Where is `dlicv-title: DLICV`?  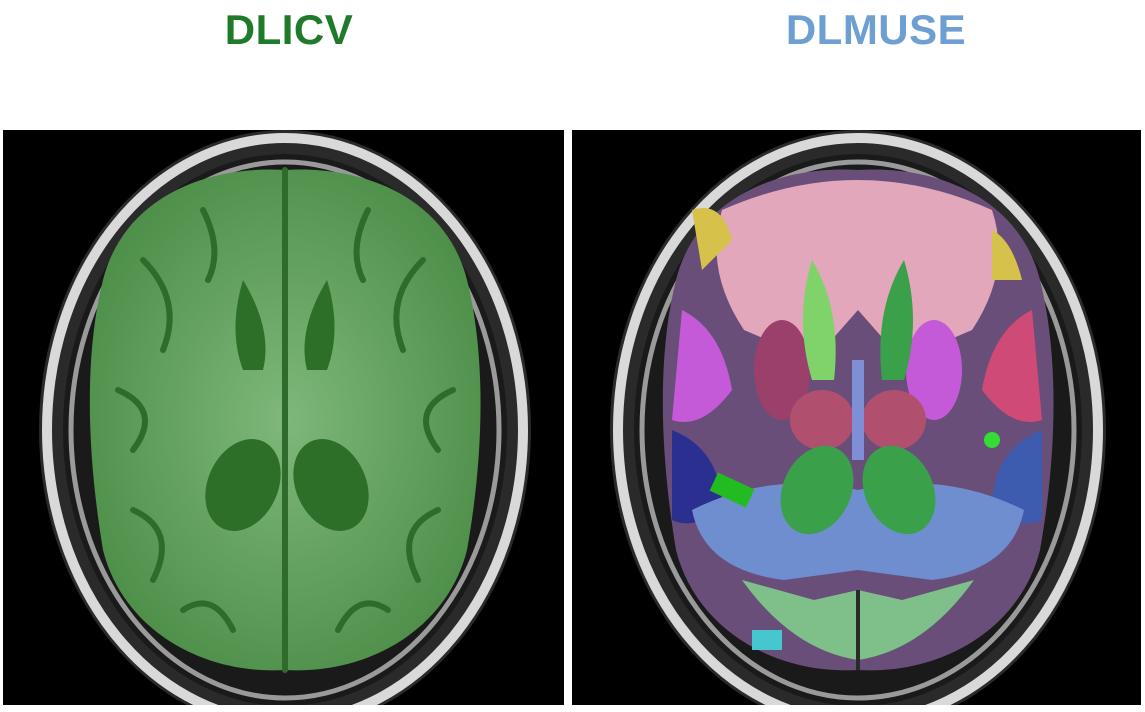
dlicv-title: DLICV is located at coordinates (289, 29).